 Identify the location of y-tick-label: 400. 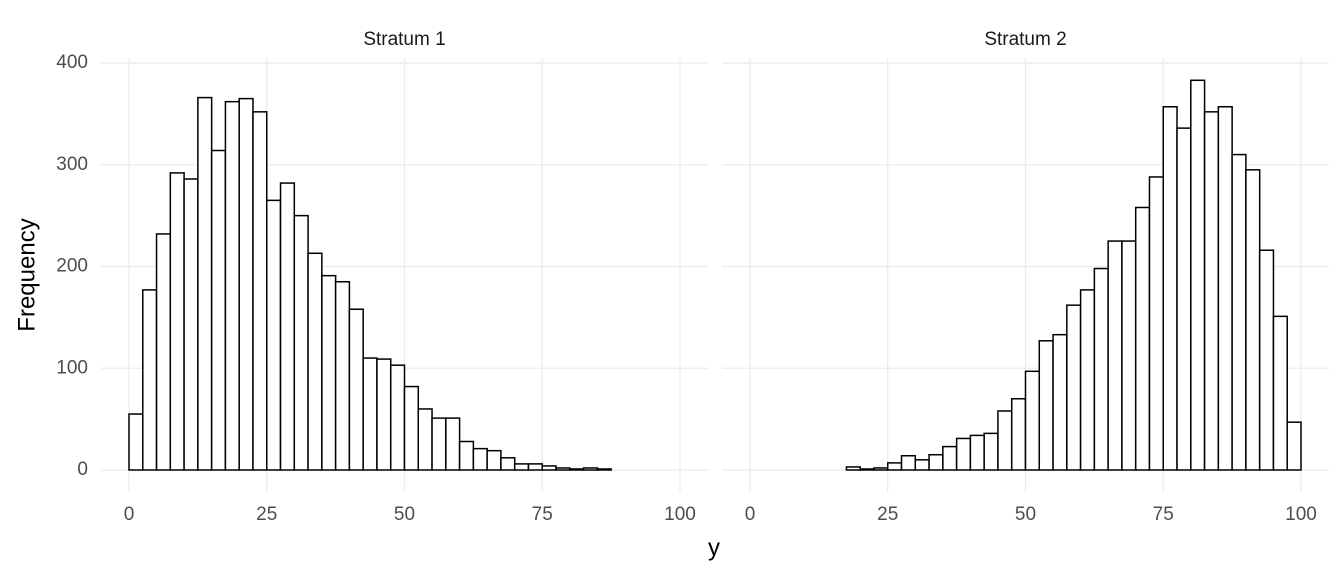
(72, 62).